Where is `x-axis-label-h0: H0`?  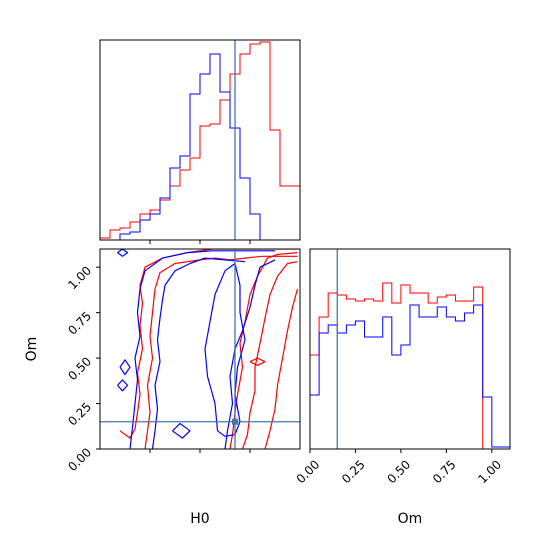
x-axis-label-h0: H0 is located at coordinates (199, 519).